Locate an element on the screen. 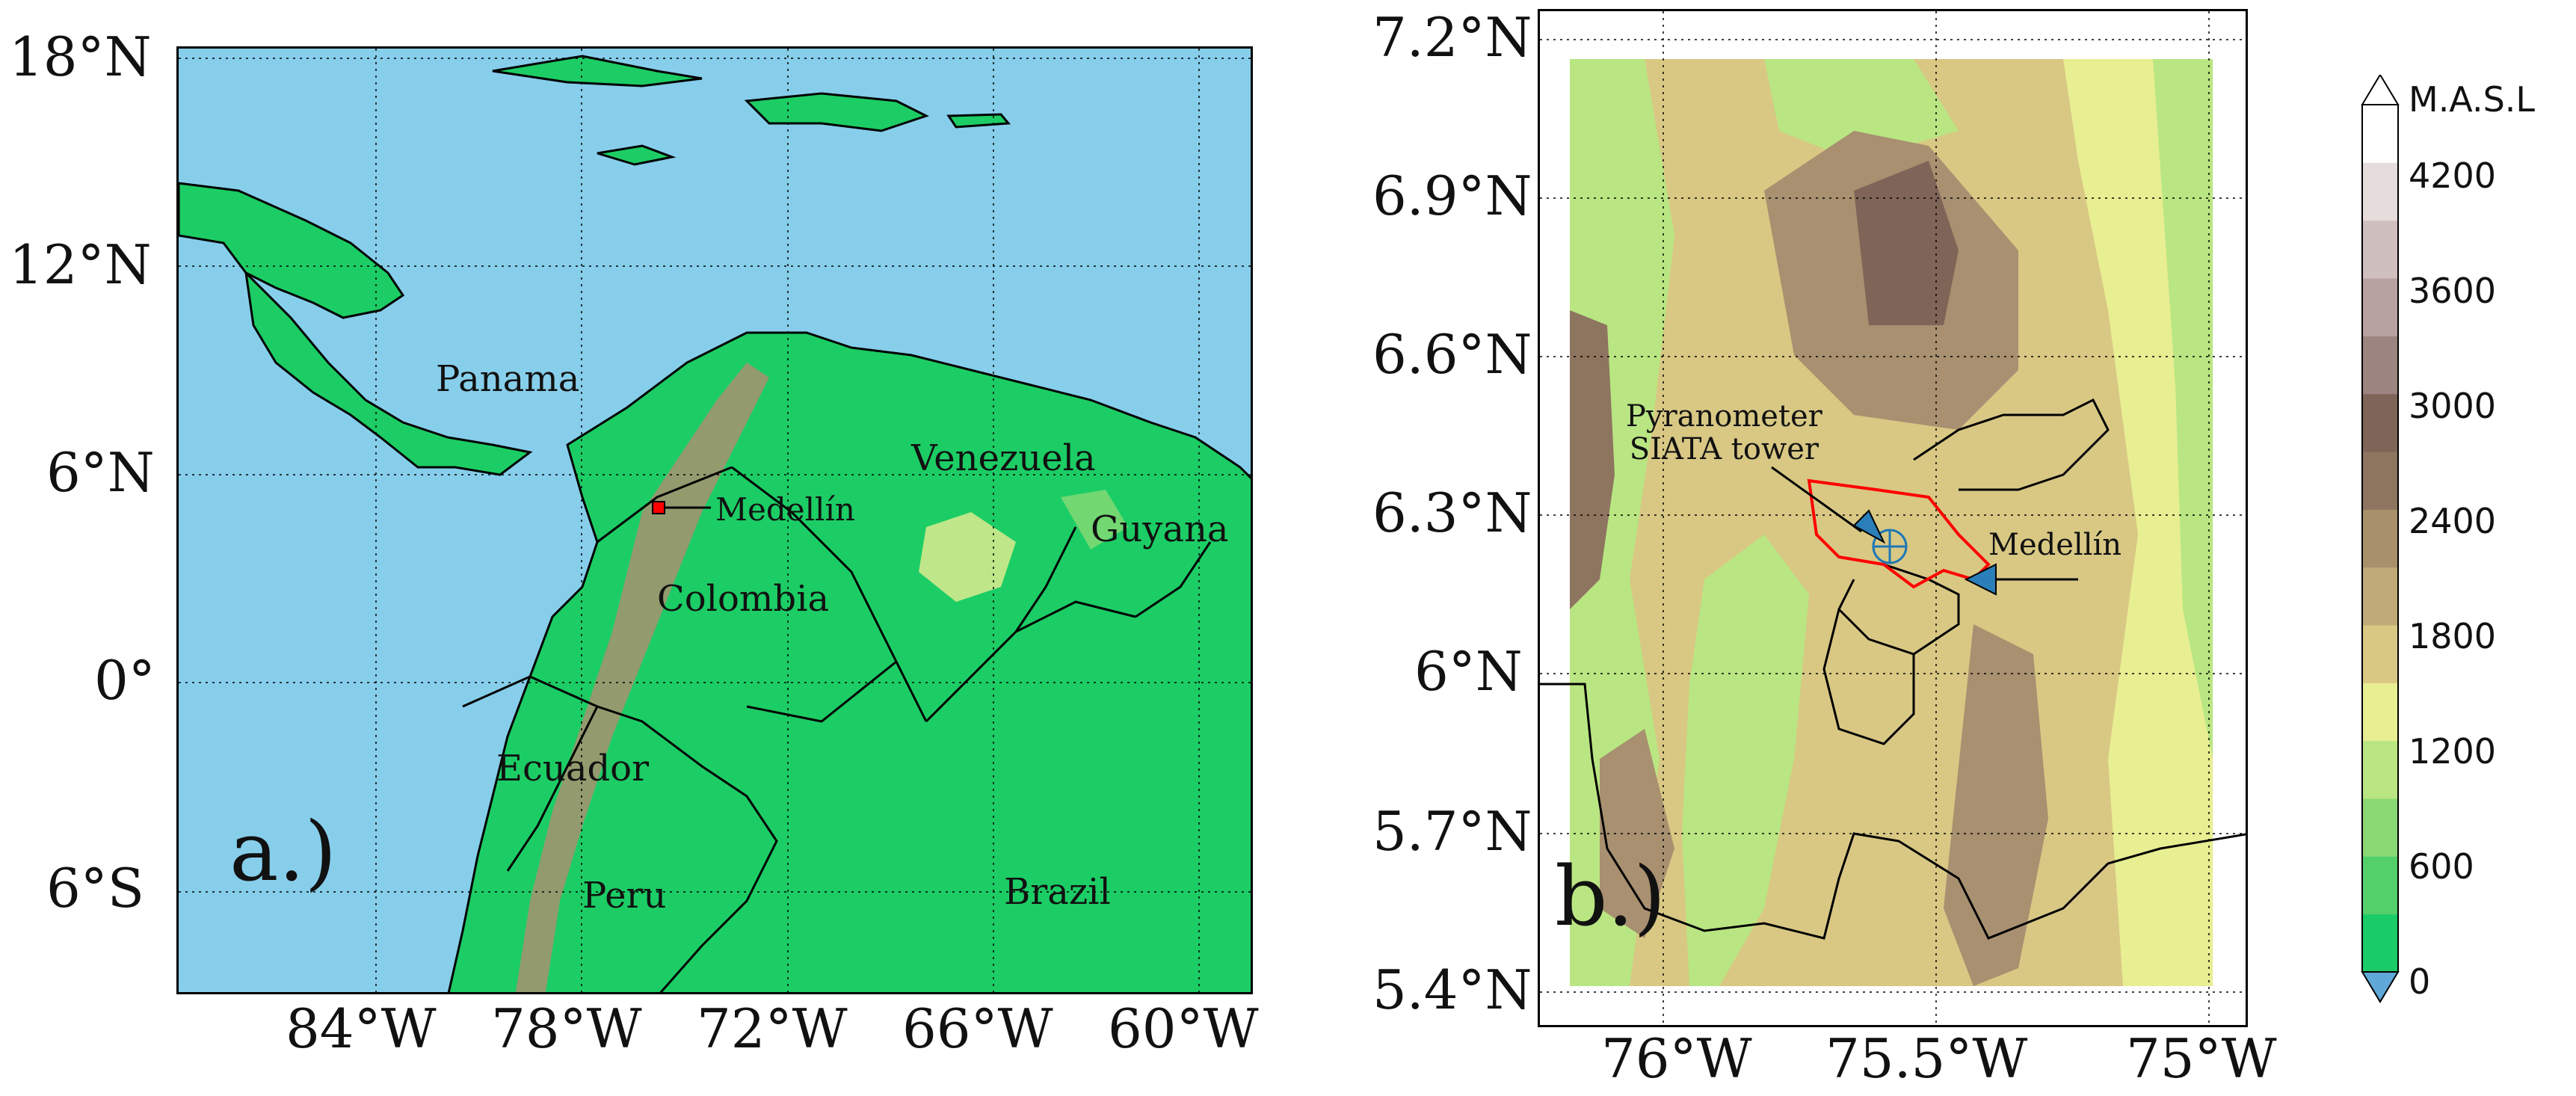 This screenshot has width=2576, height=1096. label-guyana: Guyana is located at coordinates (1160, 529).